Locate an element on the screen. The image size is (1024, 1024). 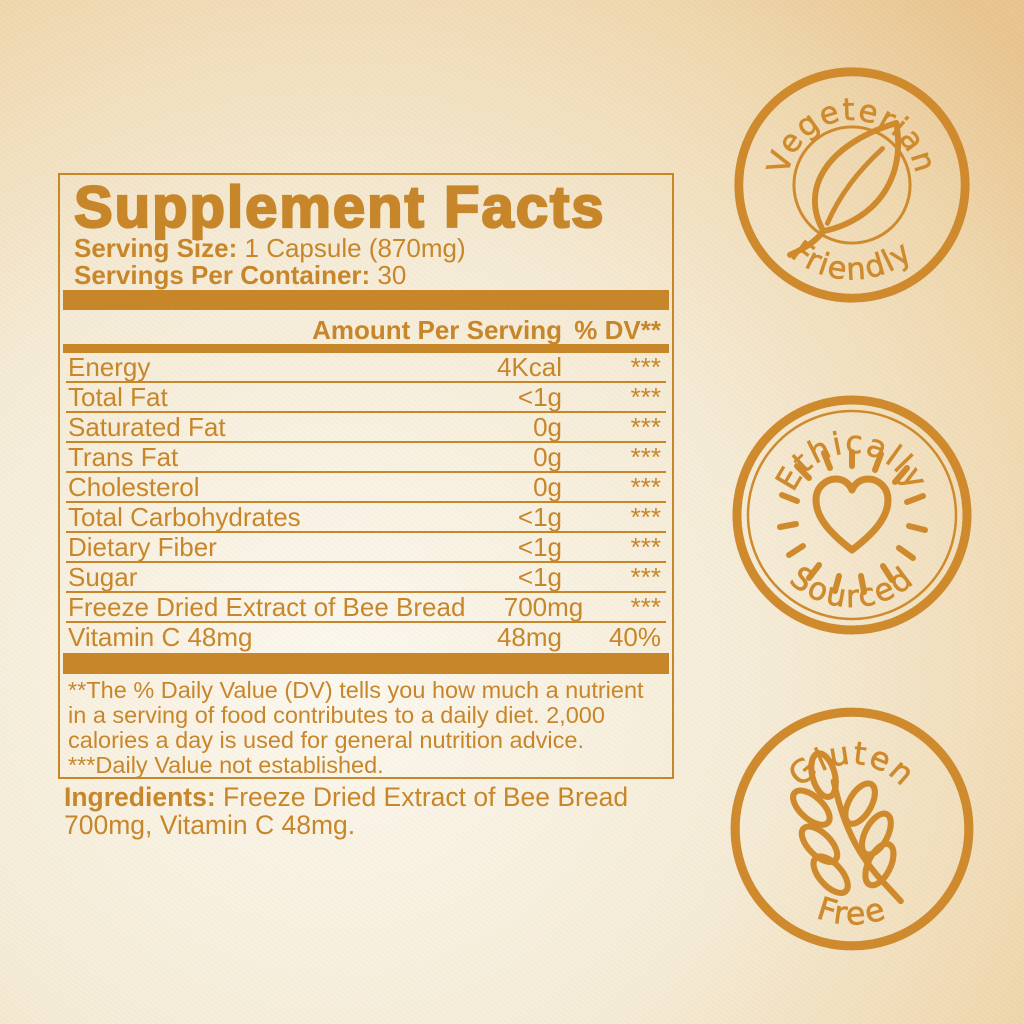
row-name: Total Carbohydrates is located at coordinates (184, 517).